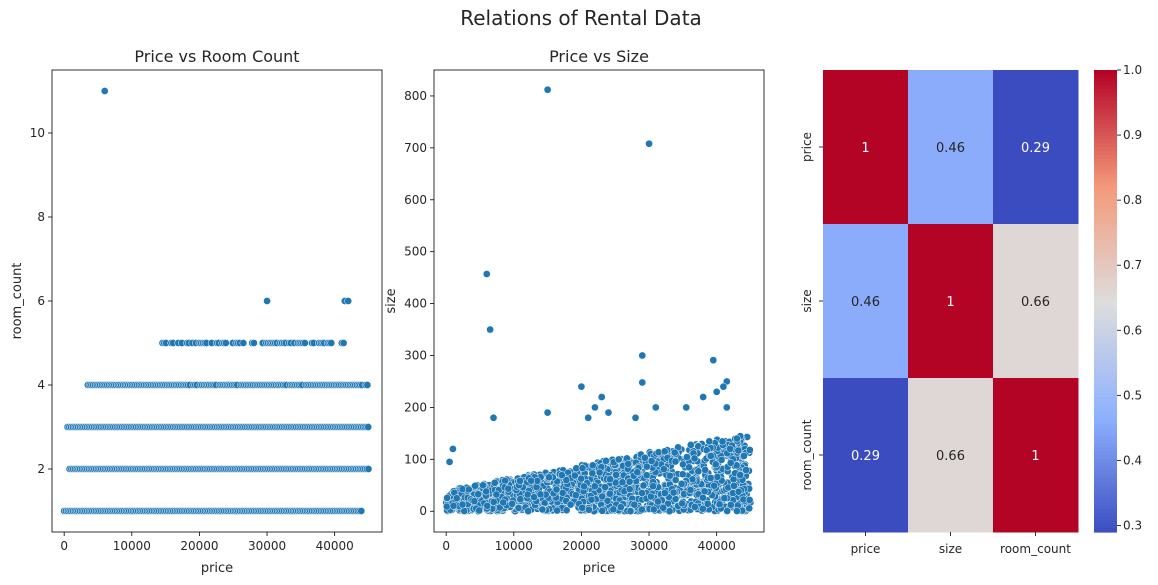 The image size is (1158, 585). Describe the element at coordinates (950, 456) in the screenshot. I see `heatmap-annotation: 0.66` at that location.